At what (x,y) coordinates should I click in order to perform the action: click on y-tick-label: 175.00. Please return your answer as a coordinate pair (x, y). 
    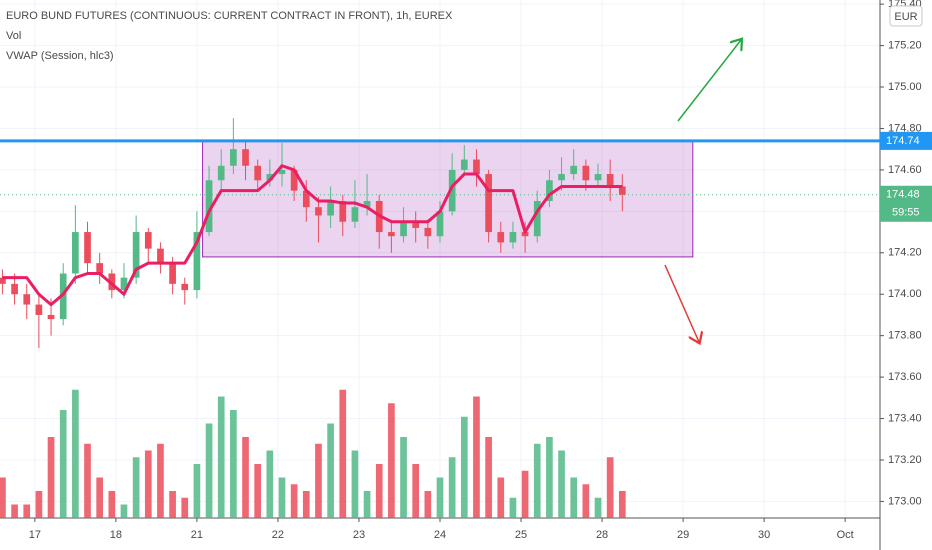
    Looking at the image, I should click on (905, 87).